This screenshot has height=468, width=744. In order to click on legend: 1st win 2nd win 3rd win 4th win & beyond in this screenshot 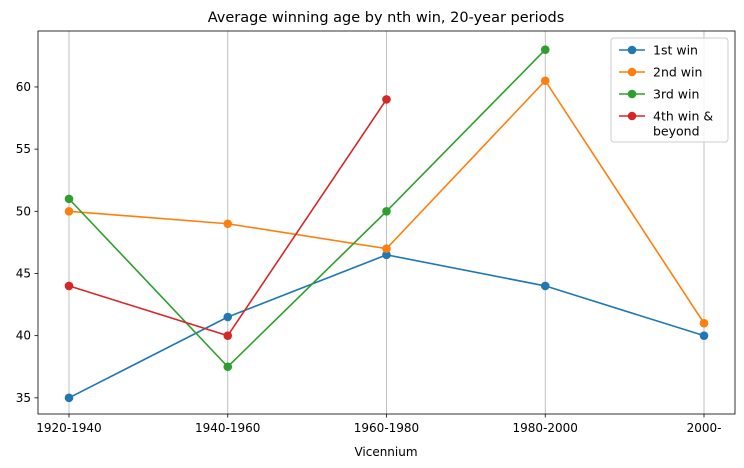, I will do `click(669, 90)`.